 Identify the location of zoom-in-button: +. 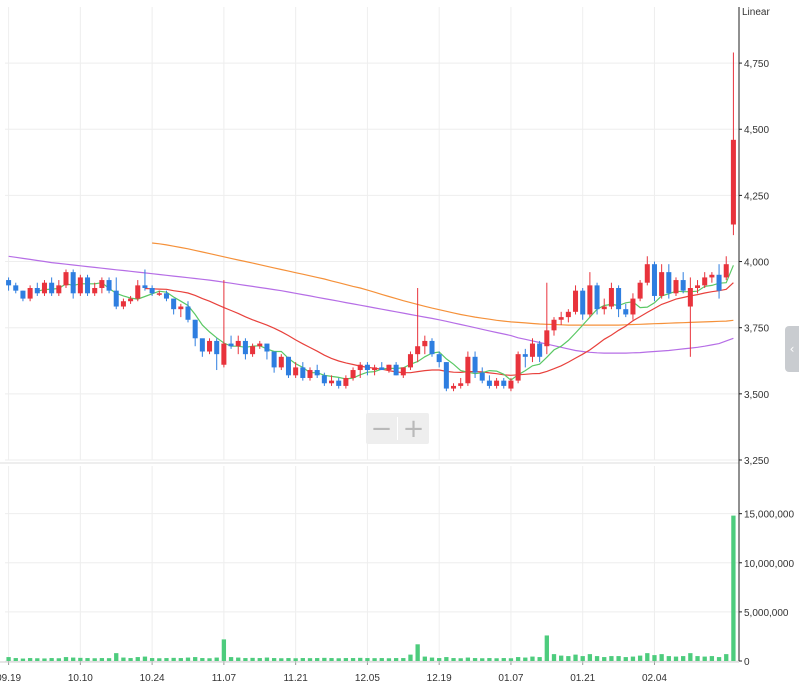
(413, 428).